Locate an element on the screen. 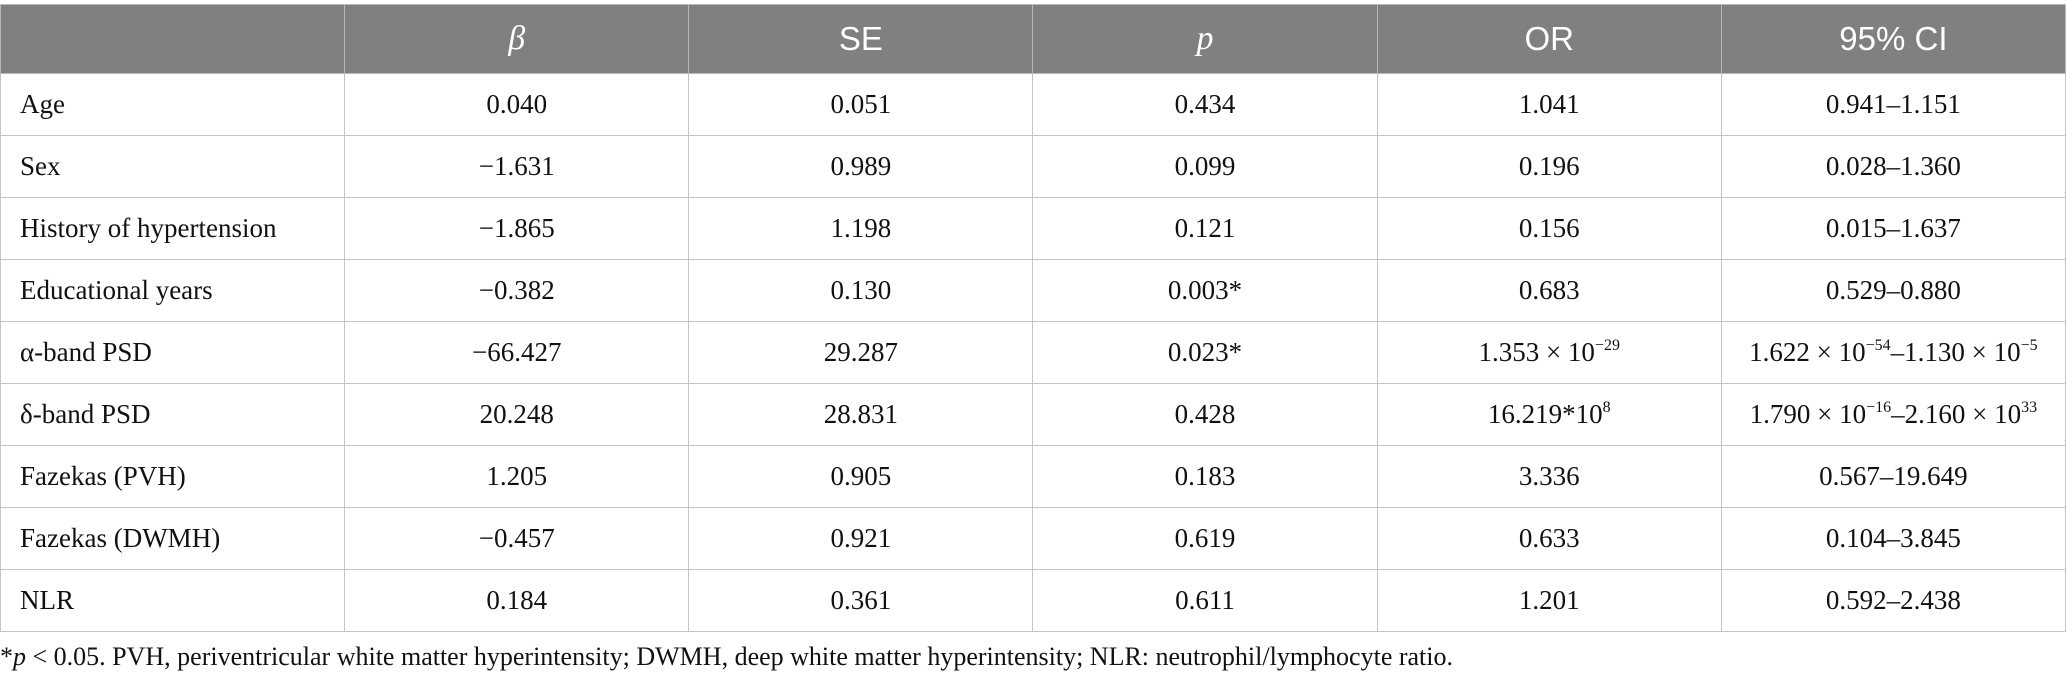  cell-beta: −1.865 is located at coordinates (517, 228).